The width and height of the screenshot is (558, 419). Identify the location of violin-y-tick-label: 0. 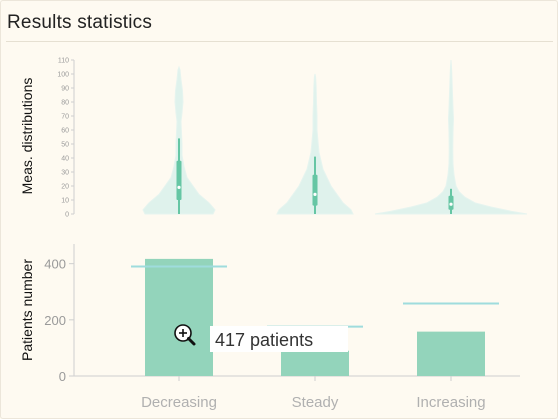
(67, 215).